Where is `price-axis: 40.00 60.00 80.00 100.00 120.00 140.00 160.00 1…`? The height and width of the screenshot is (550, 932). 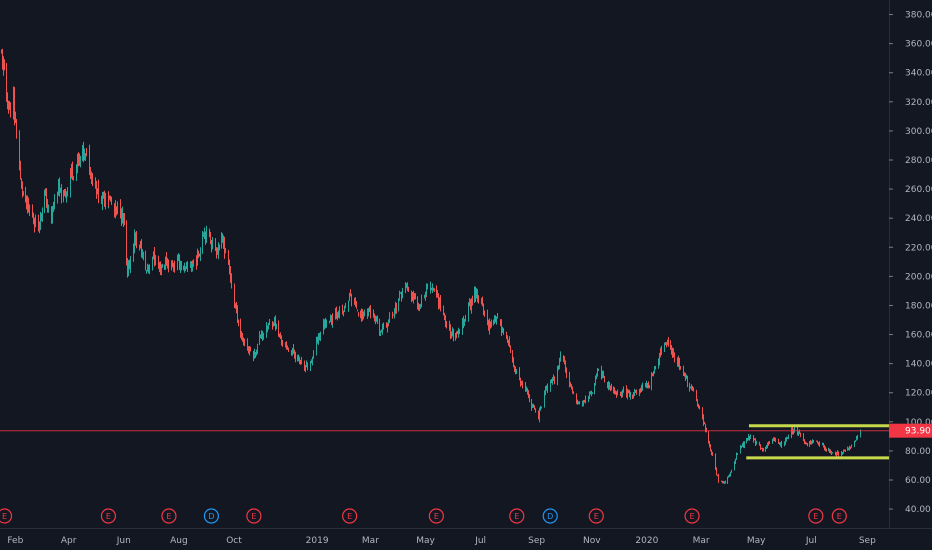 price-axis: 40.00 60.00 80.00 100.00 120.00 140.00 160.00 1… is located at coordinates (910, 264).